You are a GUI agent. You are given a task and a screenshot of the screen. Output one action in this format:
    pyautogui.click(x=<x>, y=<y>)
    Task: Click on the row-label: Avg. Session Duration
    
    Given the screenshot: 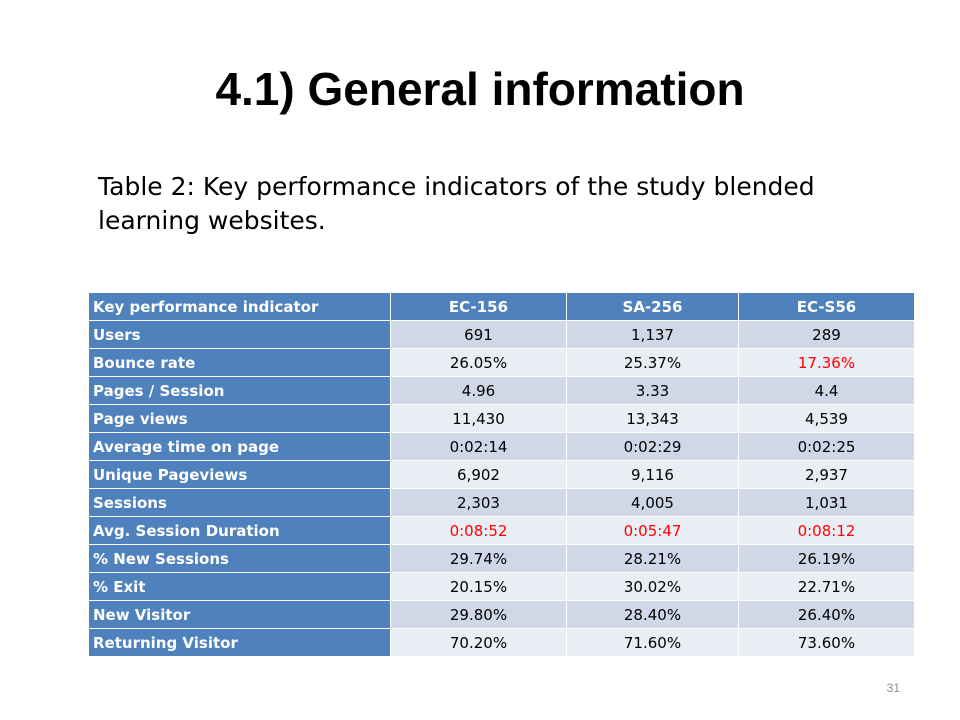 What is the action you would take?
    pyautogui.click(x=239, y=530)
    